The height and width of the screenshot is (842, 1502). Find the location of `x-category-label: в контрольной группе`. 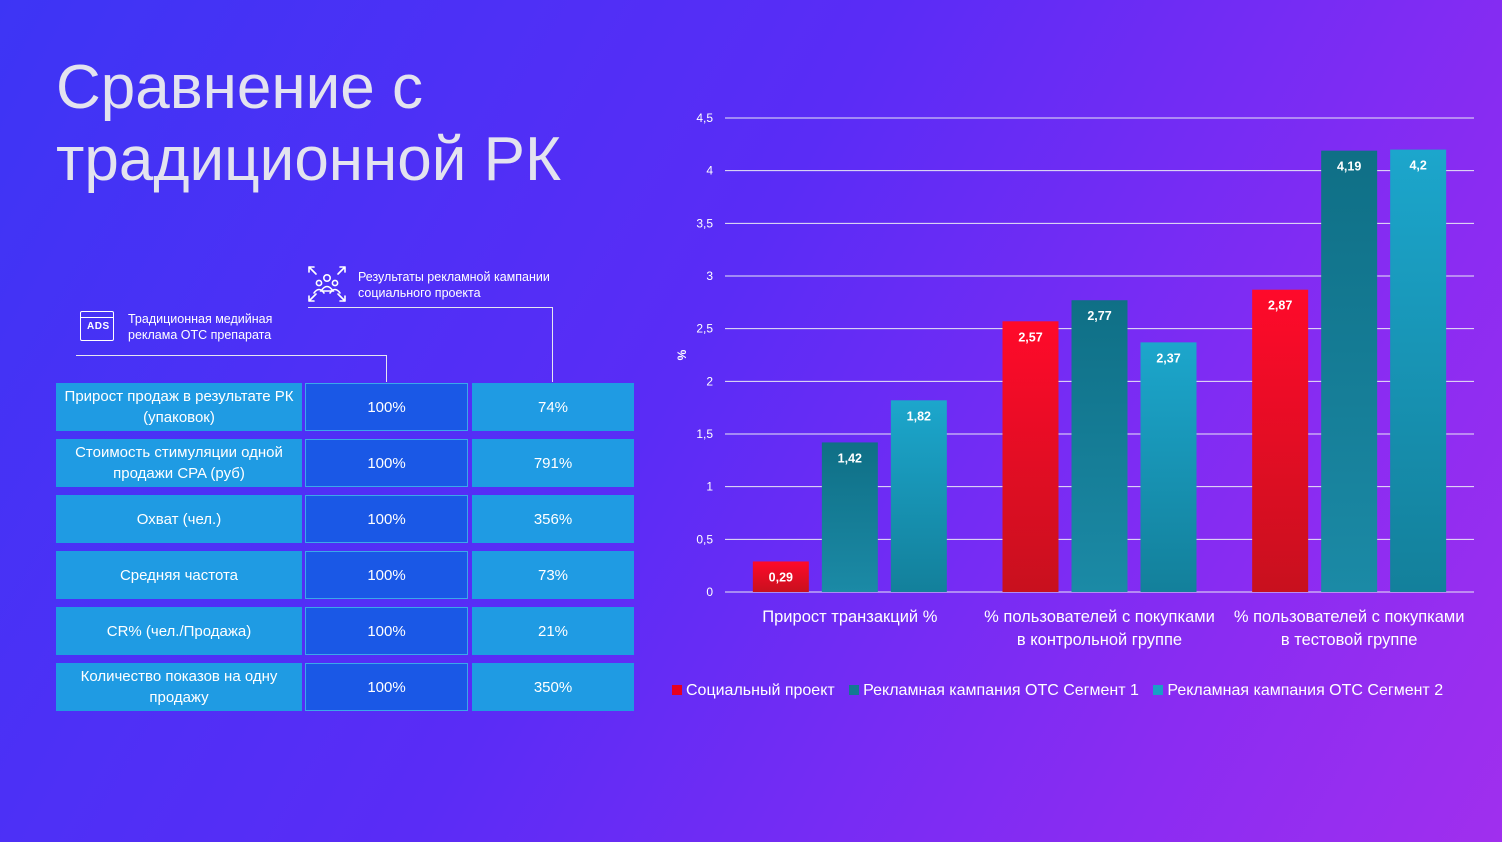

x-category-label: в контрольной группе is located at coordinates (1099, 640).